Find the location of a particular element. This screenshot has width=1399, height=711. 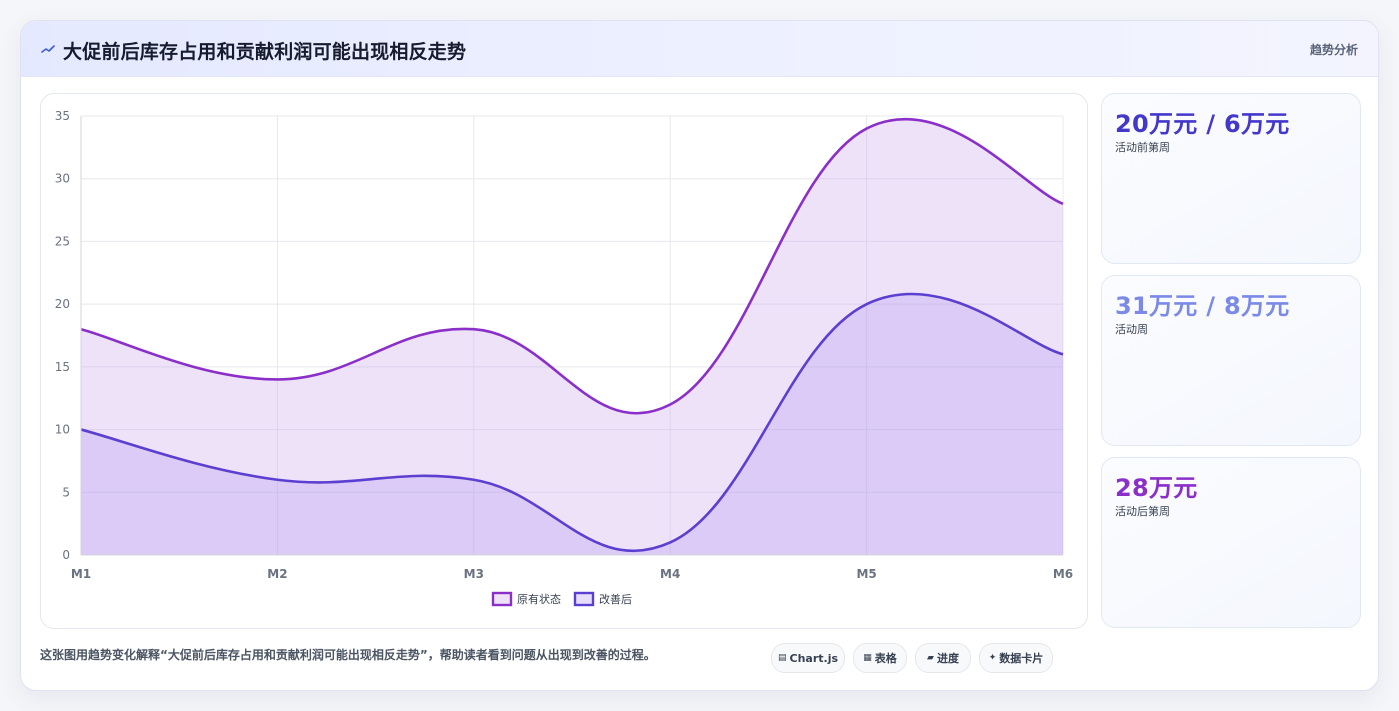

pill-table: ▦ 表格 is located at coordinates (880, 658).